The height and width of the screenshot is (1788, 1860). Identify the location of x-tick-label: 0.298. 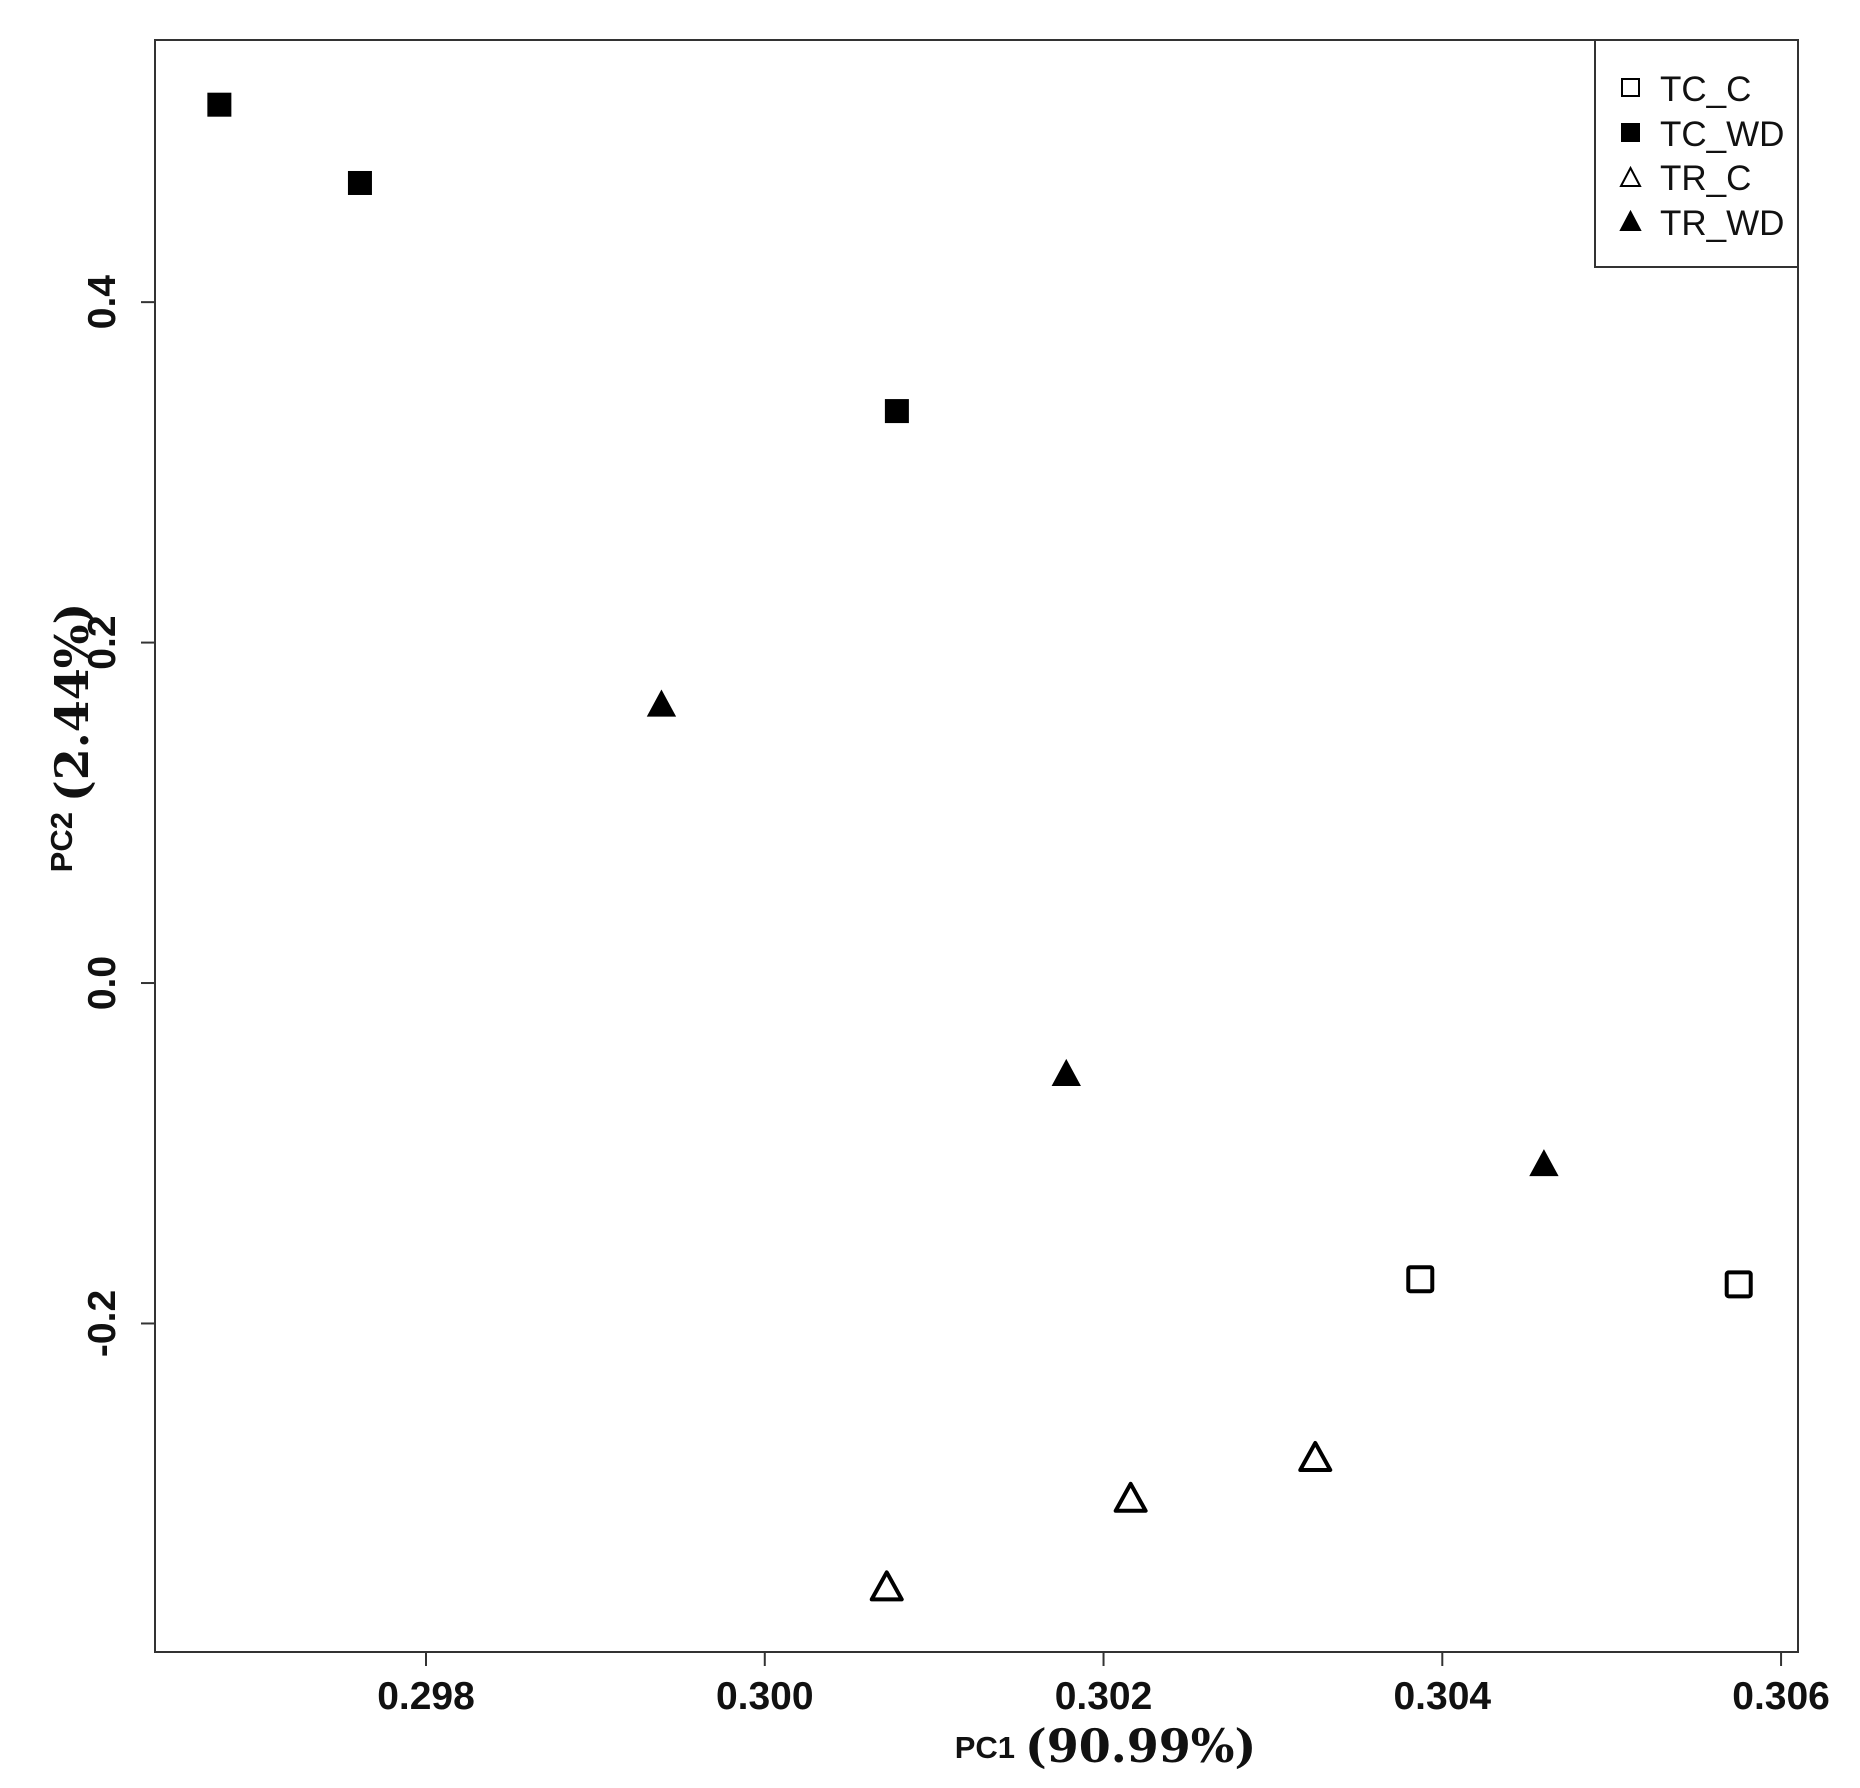
(426, 1696).